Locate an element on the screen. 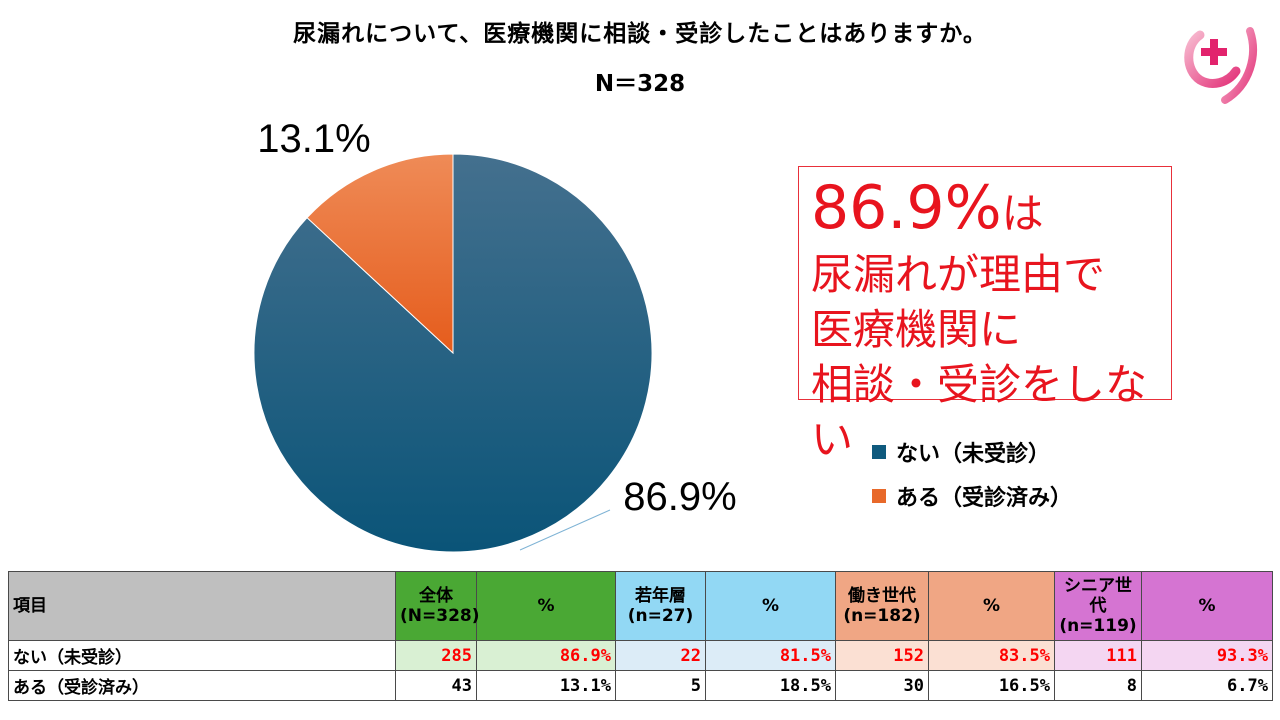 This screenshot has height=720, width=1280. slice-label-aru: 13.1% is located at coordinates (313, 139).